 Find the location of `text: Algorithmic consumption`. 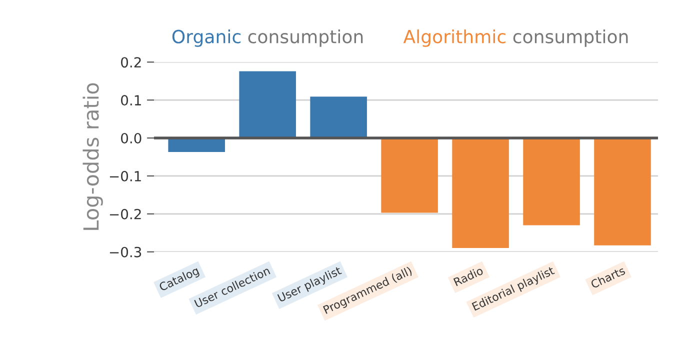

text: Algorithmic consumption is located at coordinates (515, 38).